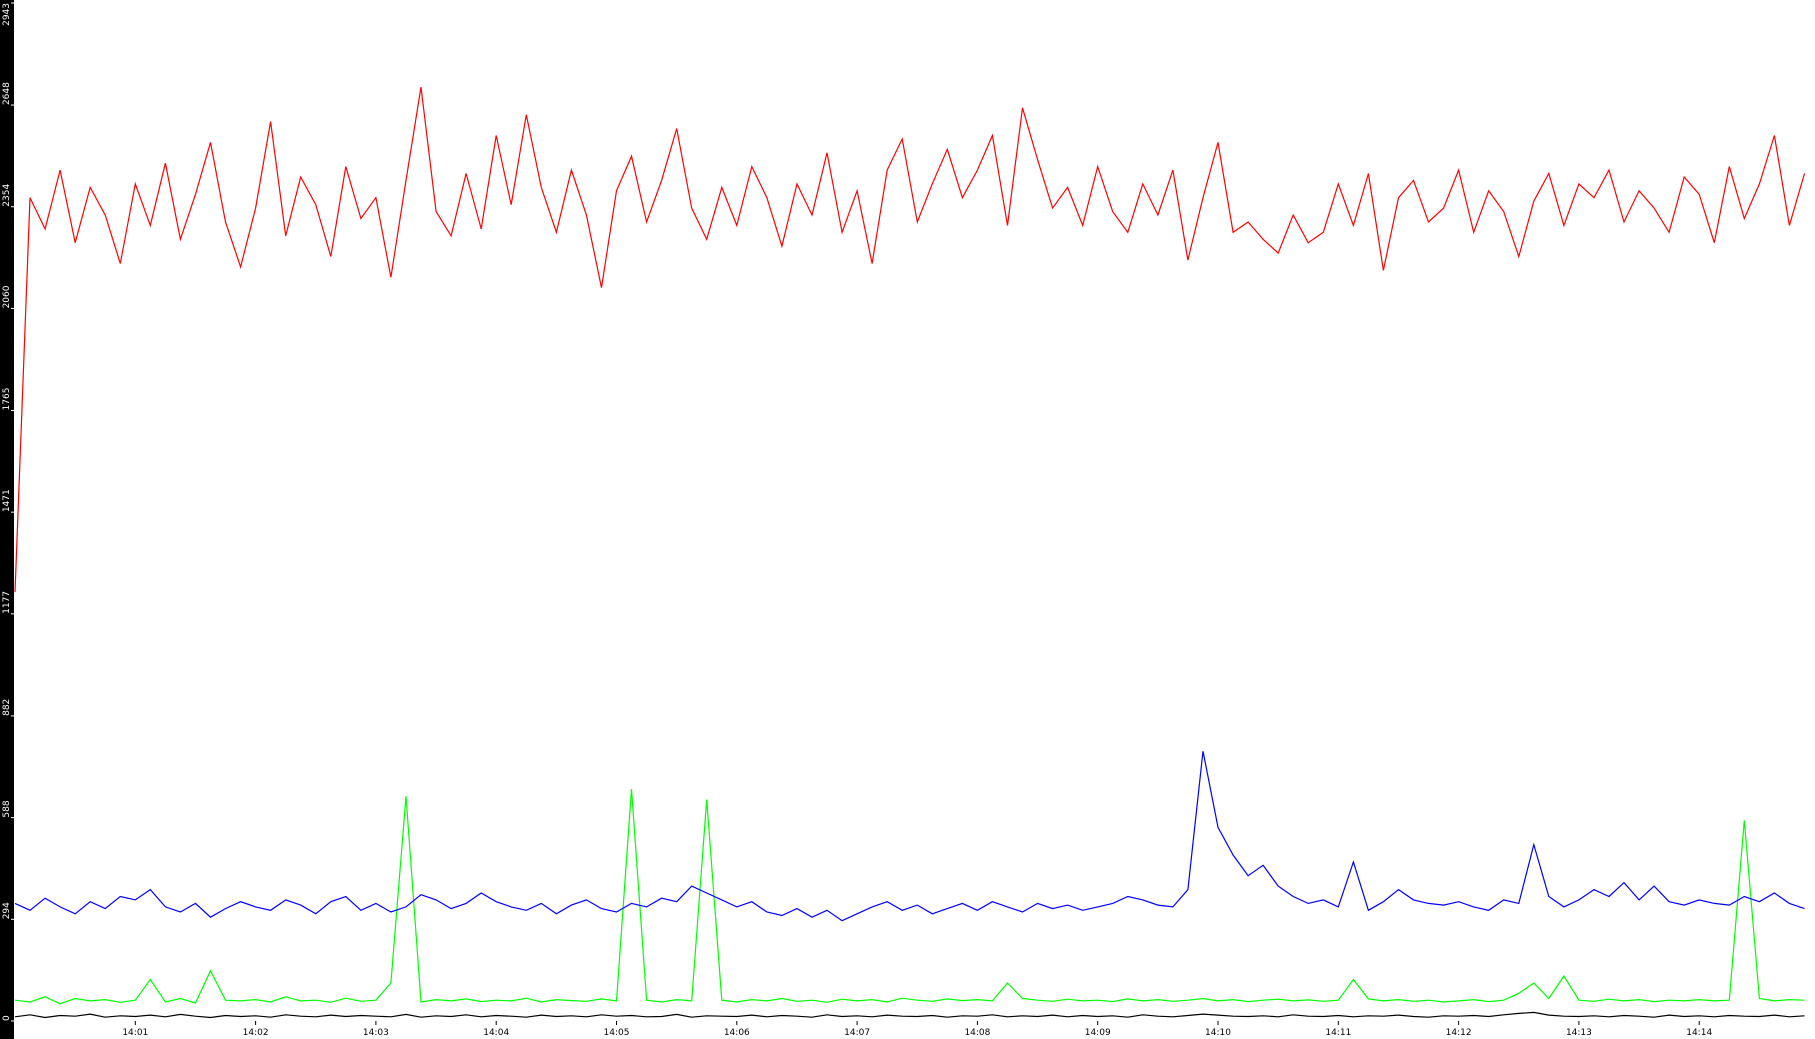 The width and height of the screenshot is (1815, 1039). Describe the element at coordinates (256, 1033) in the screenshot. I see `x-tick-label: 14:02` at that location.